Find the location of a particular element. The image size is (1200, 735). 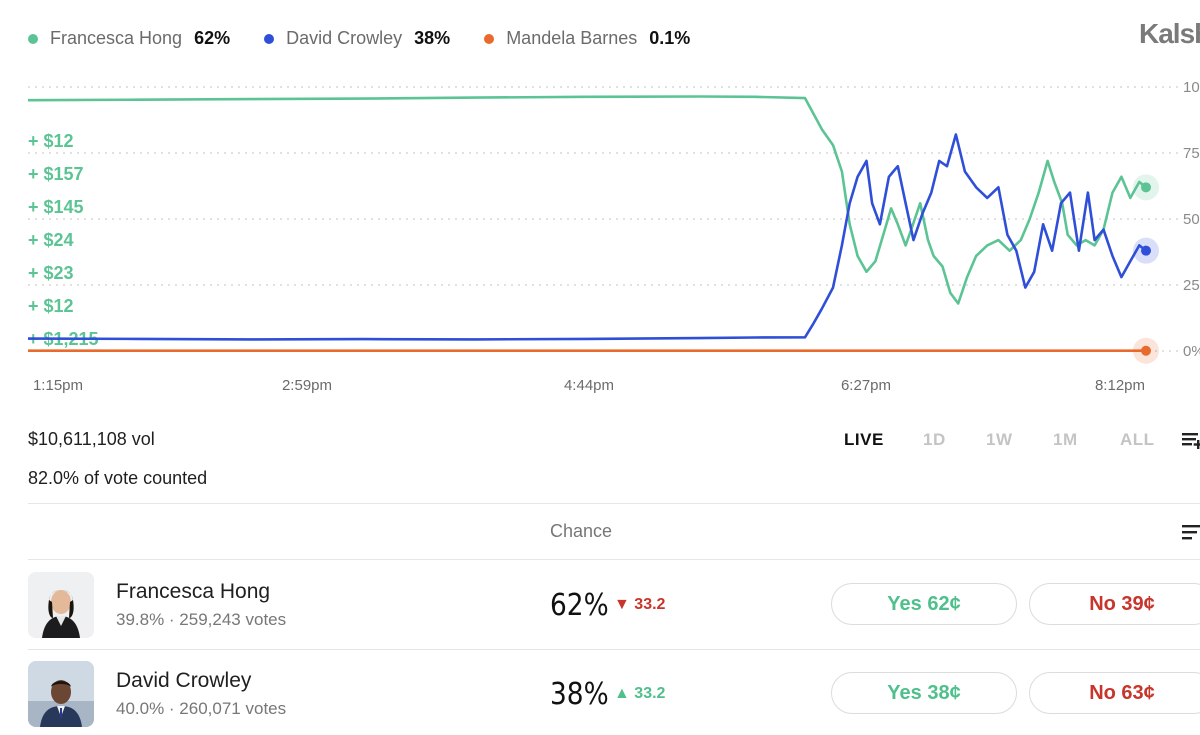

trade-label: + $23 is located at coordinates (51, 273).